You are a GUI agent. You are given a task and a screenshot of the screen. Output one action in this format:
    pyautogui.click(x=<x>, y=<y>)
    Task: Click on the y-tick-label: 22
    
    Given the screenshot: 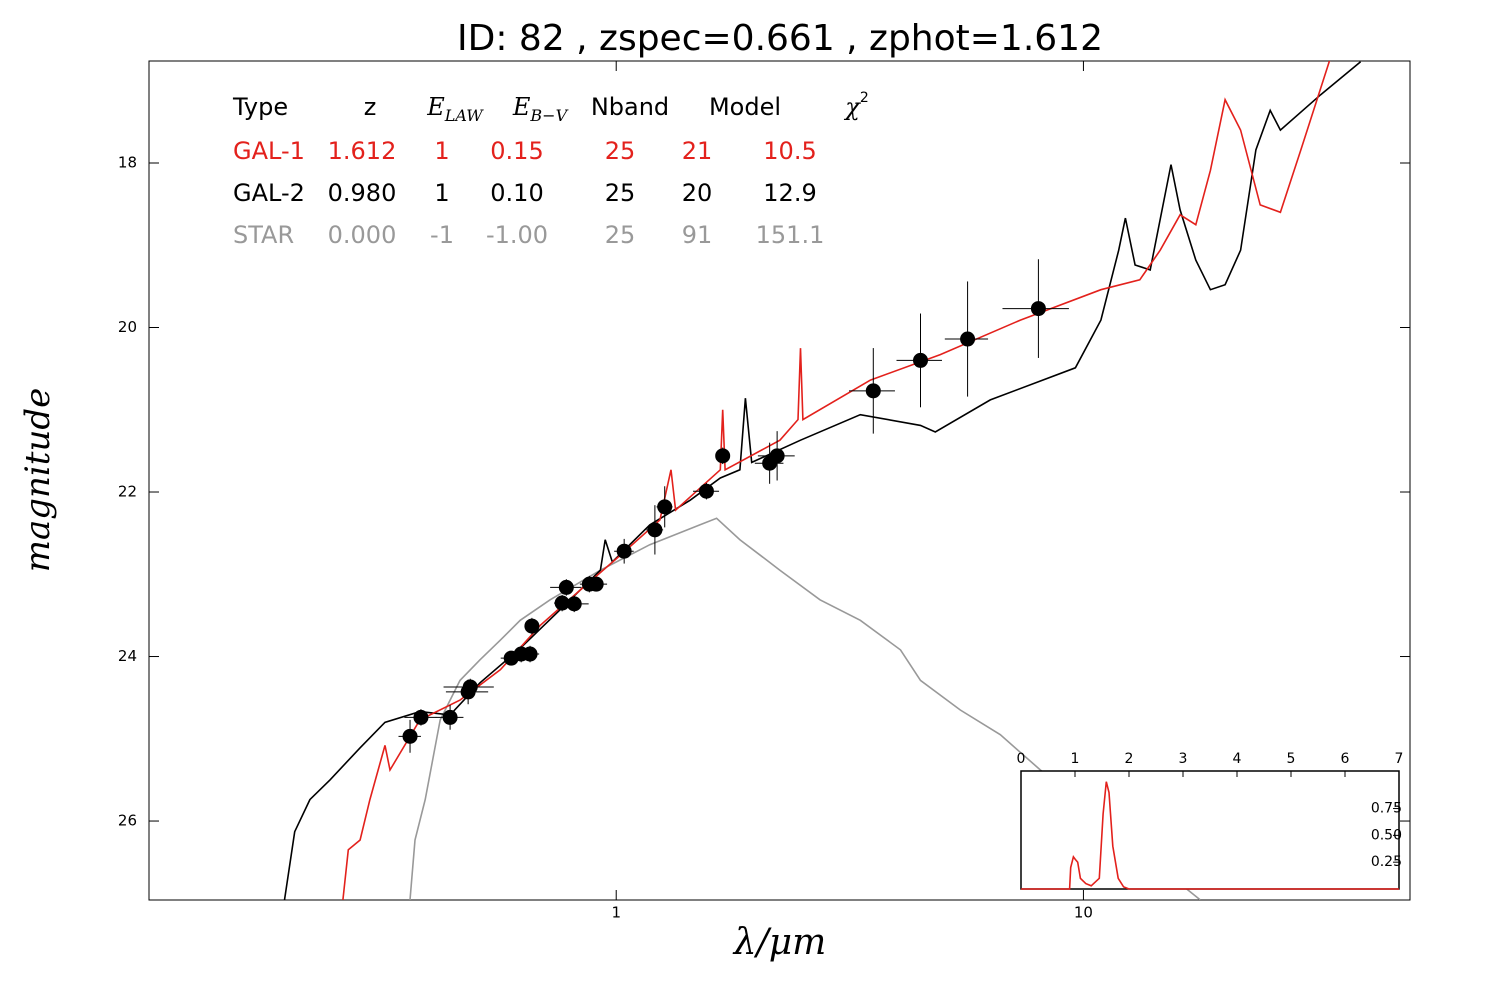 What is the action you would take?
    pyautogui.click(x=127, y=492)
    